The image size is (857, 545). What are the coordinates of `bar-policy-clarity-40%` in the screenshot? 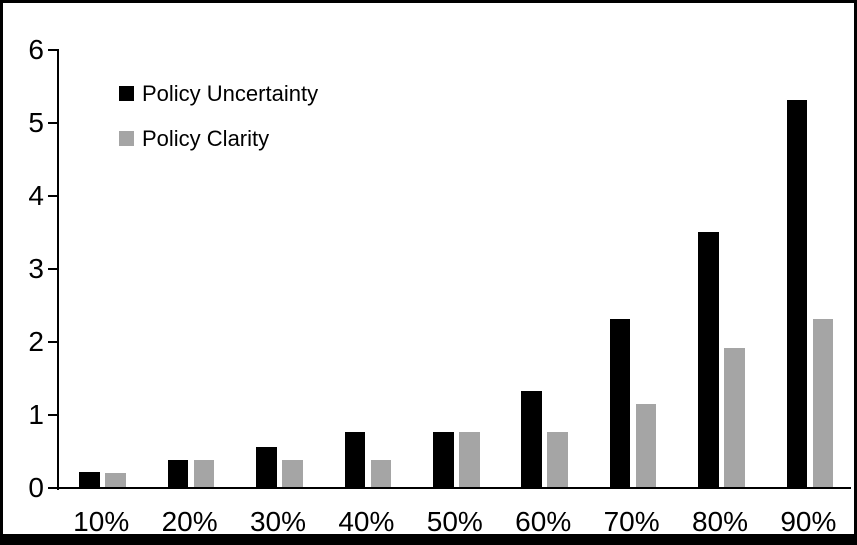 It's located at (381, 473).